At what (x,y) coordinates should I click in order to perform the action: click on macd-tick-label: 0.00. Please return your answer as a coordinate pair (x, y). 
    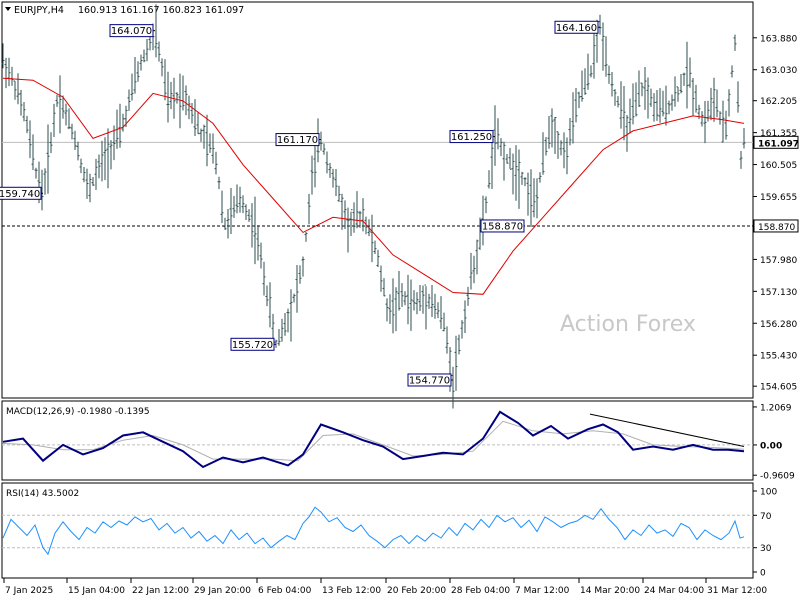
    Looking at the image, I should click on (771, 446).